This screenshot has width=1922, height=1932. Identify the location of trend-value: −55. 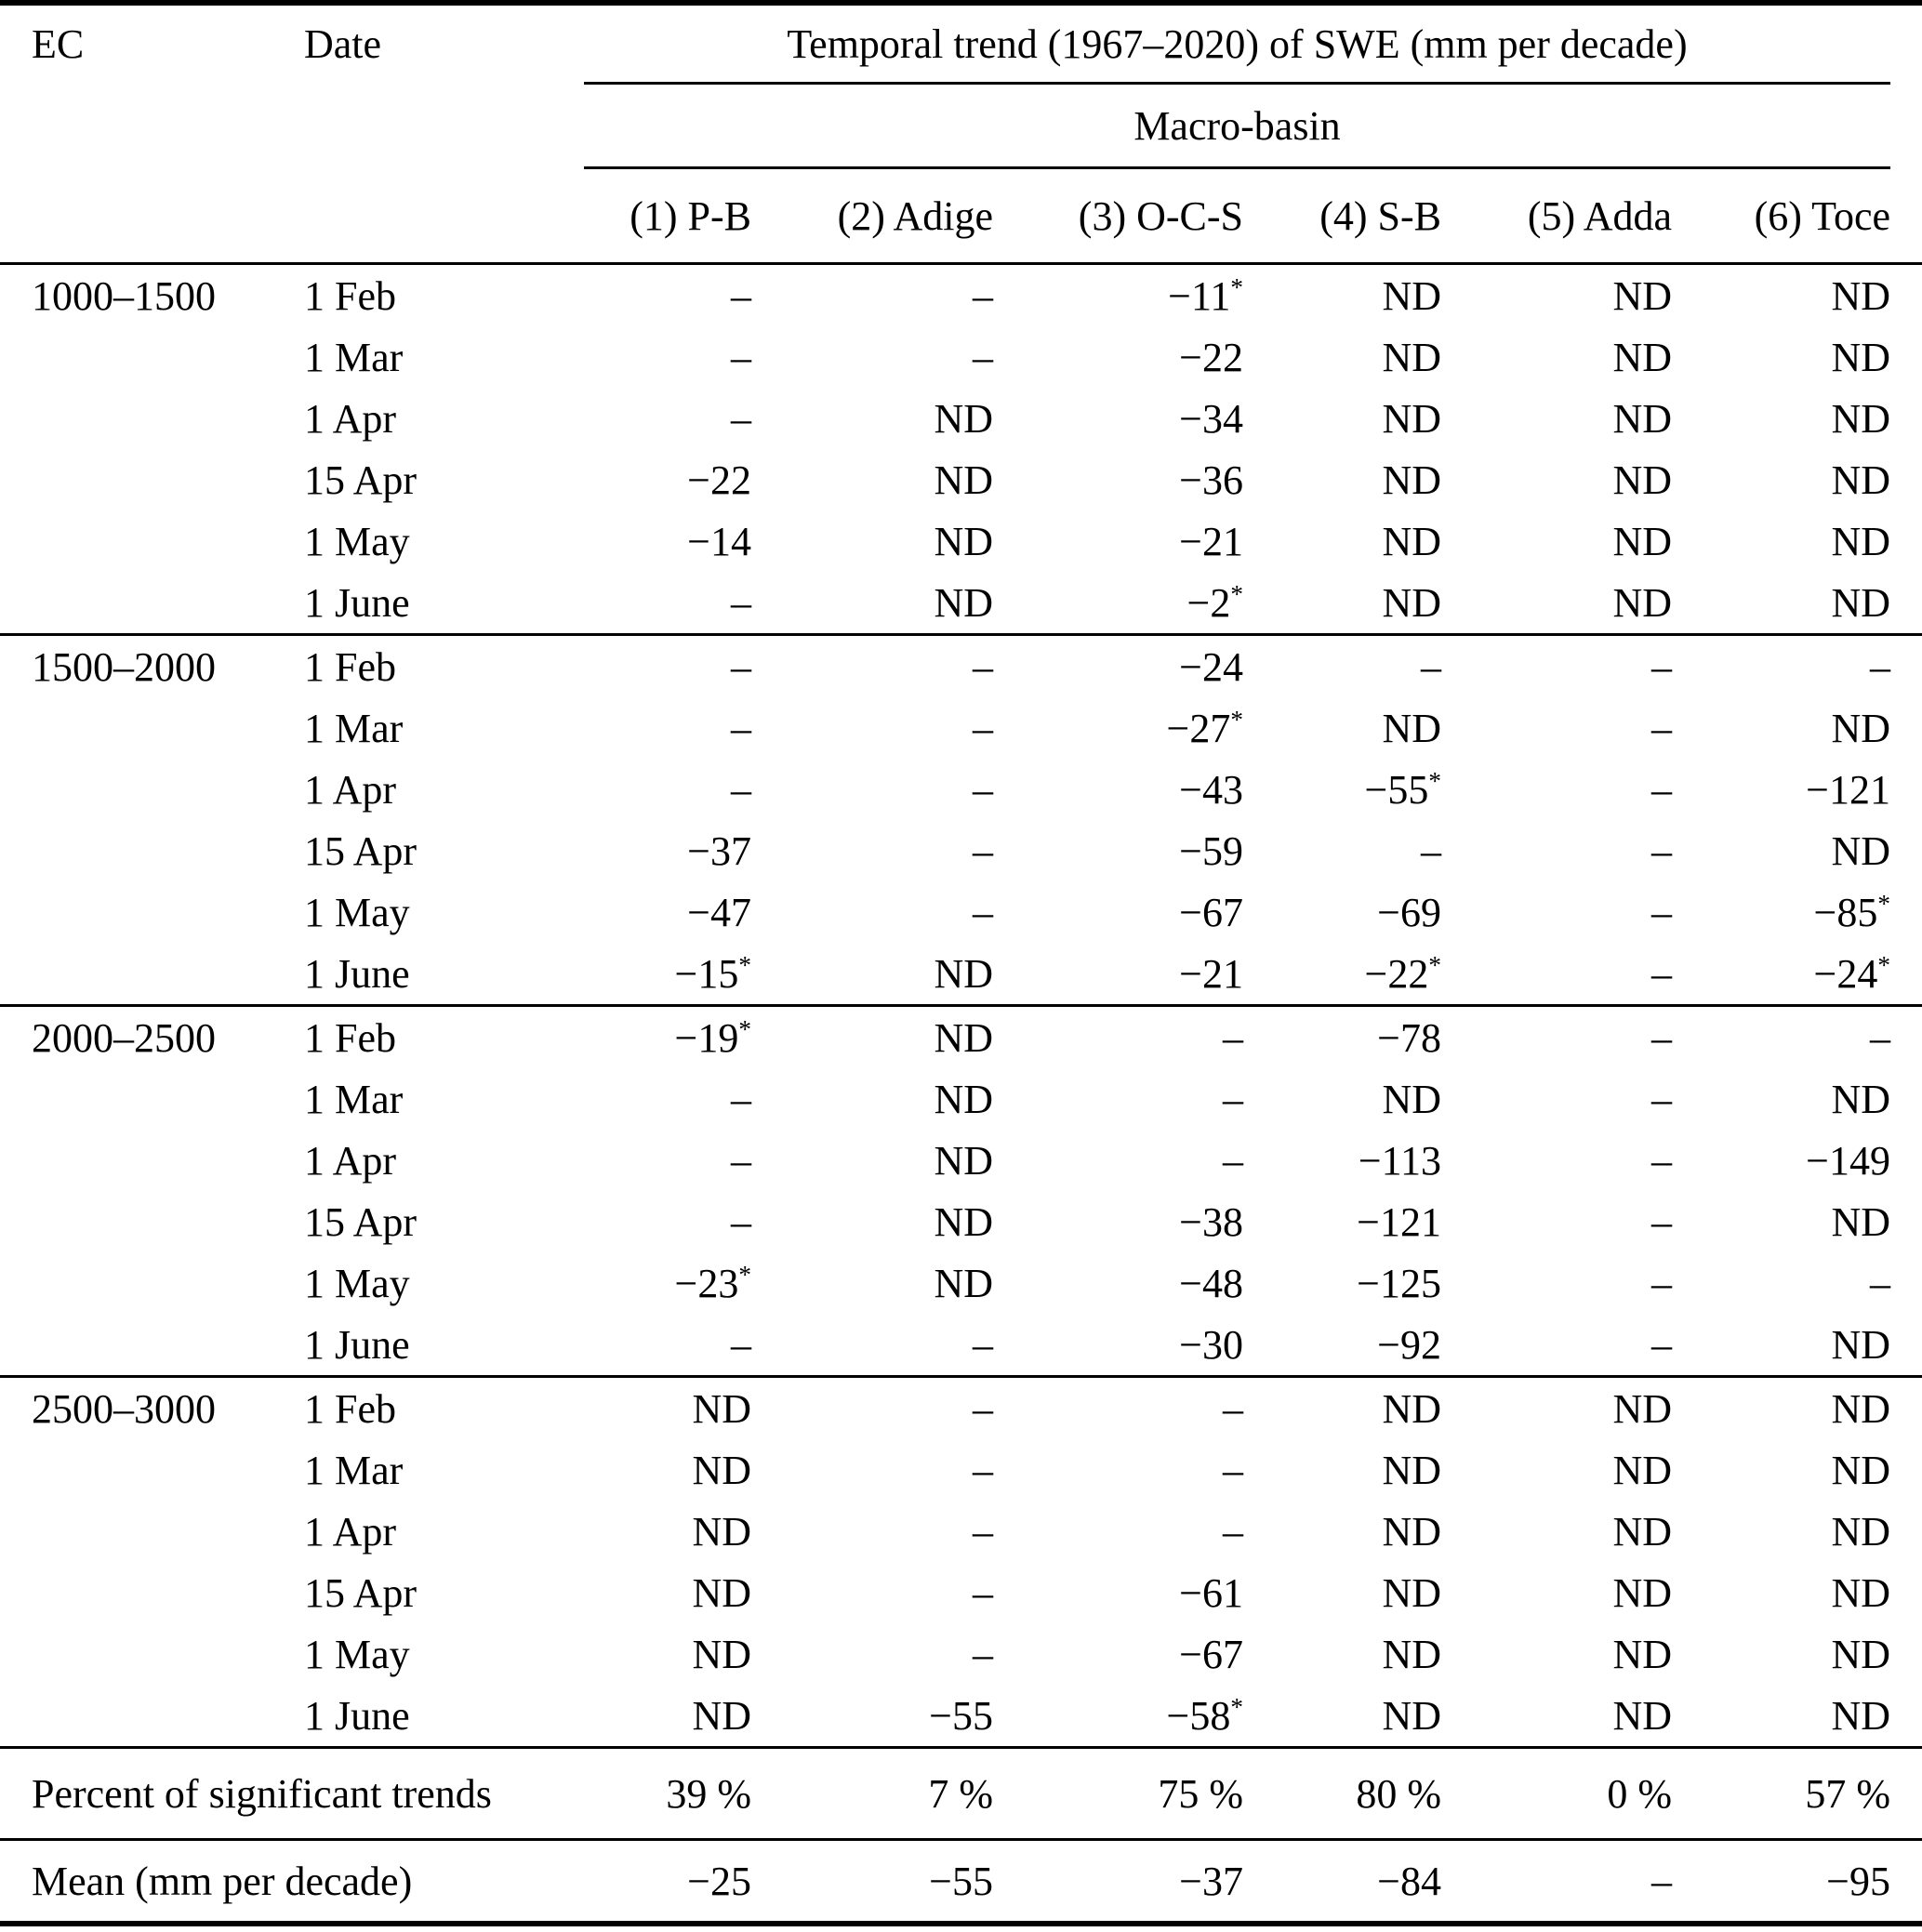
(961, 1715).